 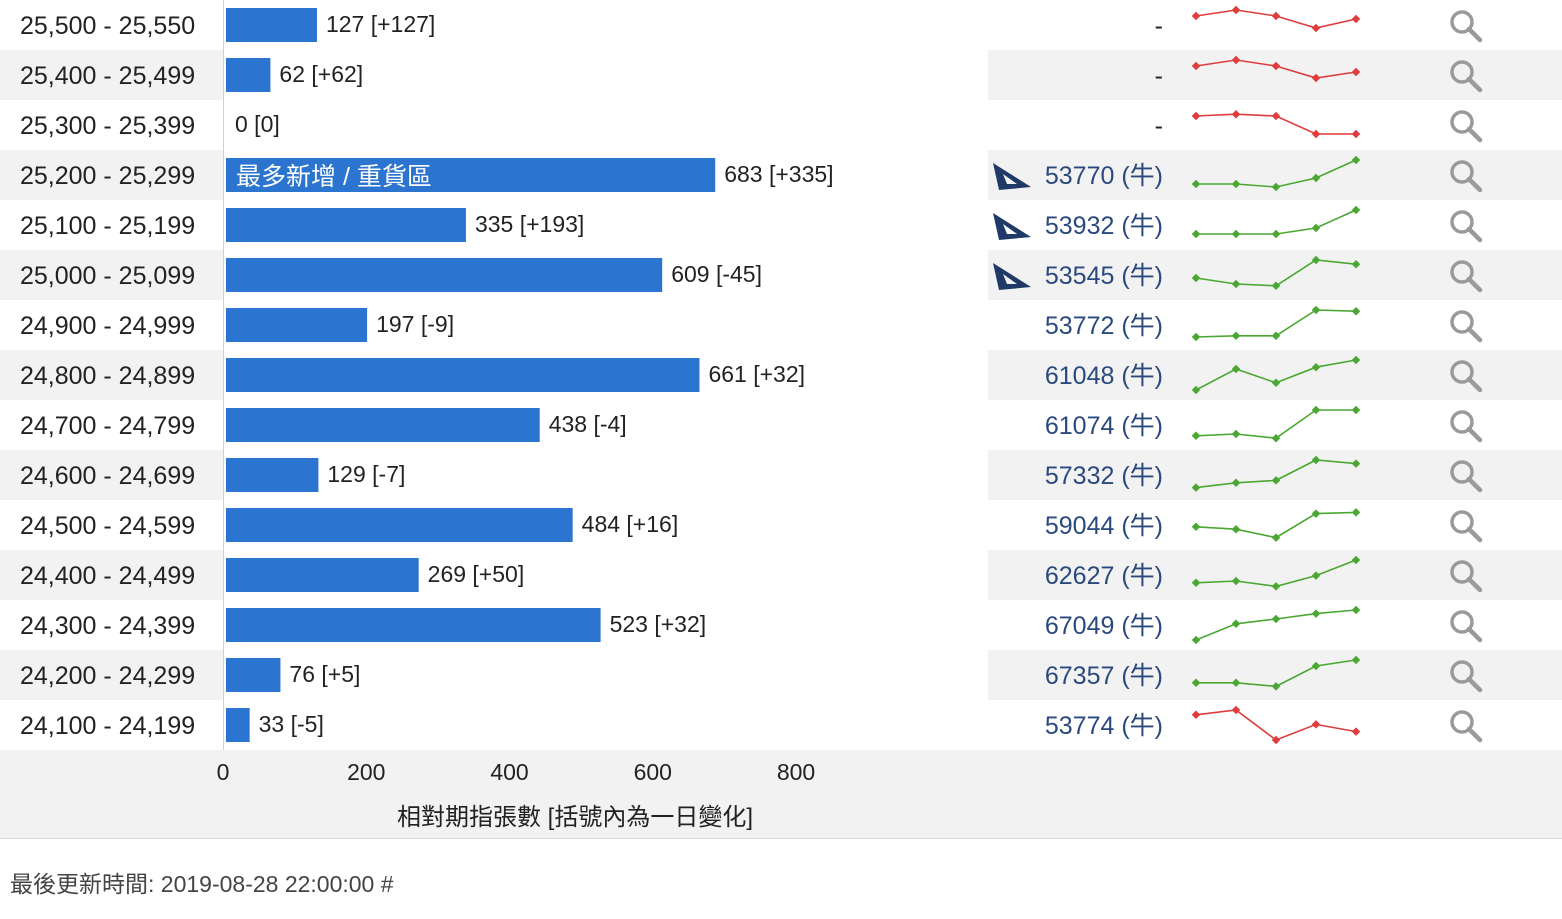 What do you see at coordinates (1104, 326) in the screenshot?
I see `product-code-link: 53772 (牛)` at bounding box center [1104, 326].